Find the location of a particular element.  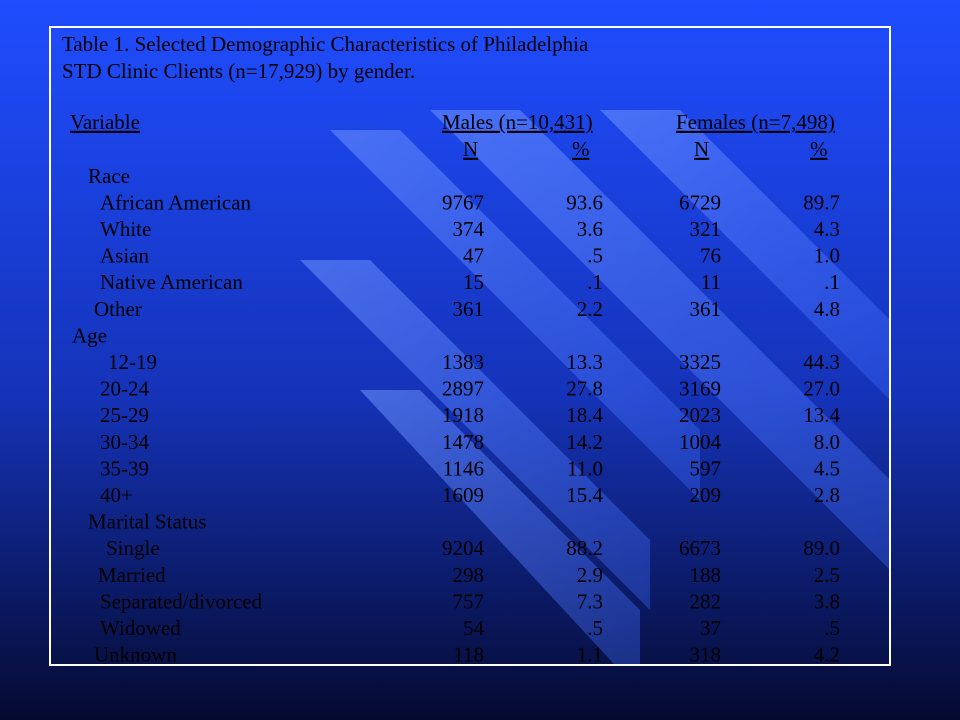

column-header: Females (n=7,498) is located at coordinates (755, 122).